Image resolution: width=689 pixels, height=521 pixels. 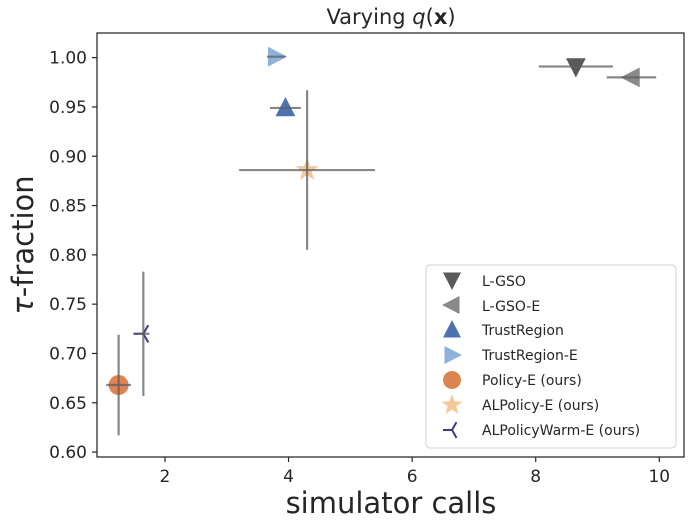 I want to click on y-tick-label: 0.65, so click(x=68, y=404).